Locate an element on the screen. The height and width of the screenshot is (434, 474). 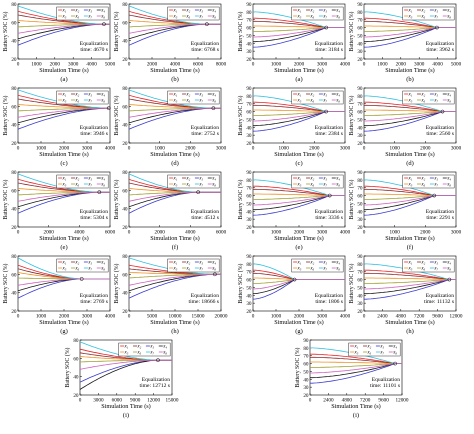
y-tick-label: 80 is located at coordinates (125, 173).